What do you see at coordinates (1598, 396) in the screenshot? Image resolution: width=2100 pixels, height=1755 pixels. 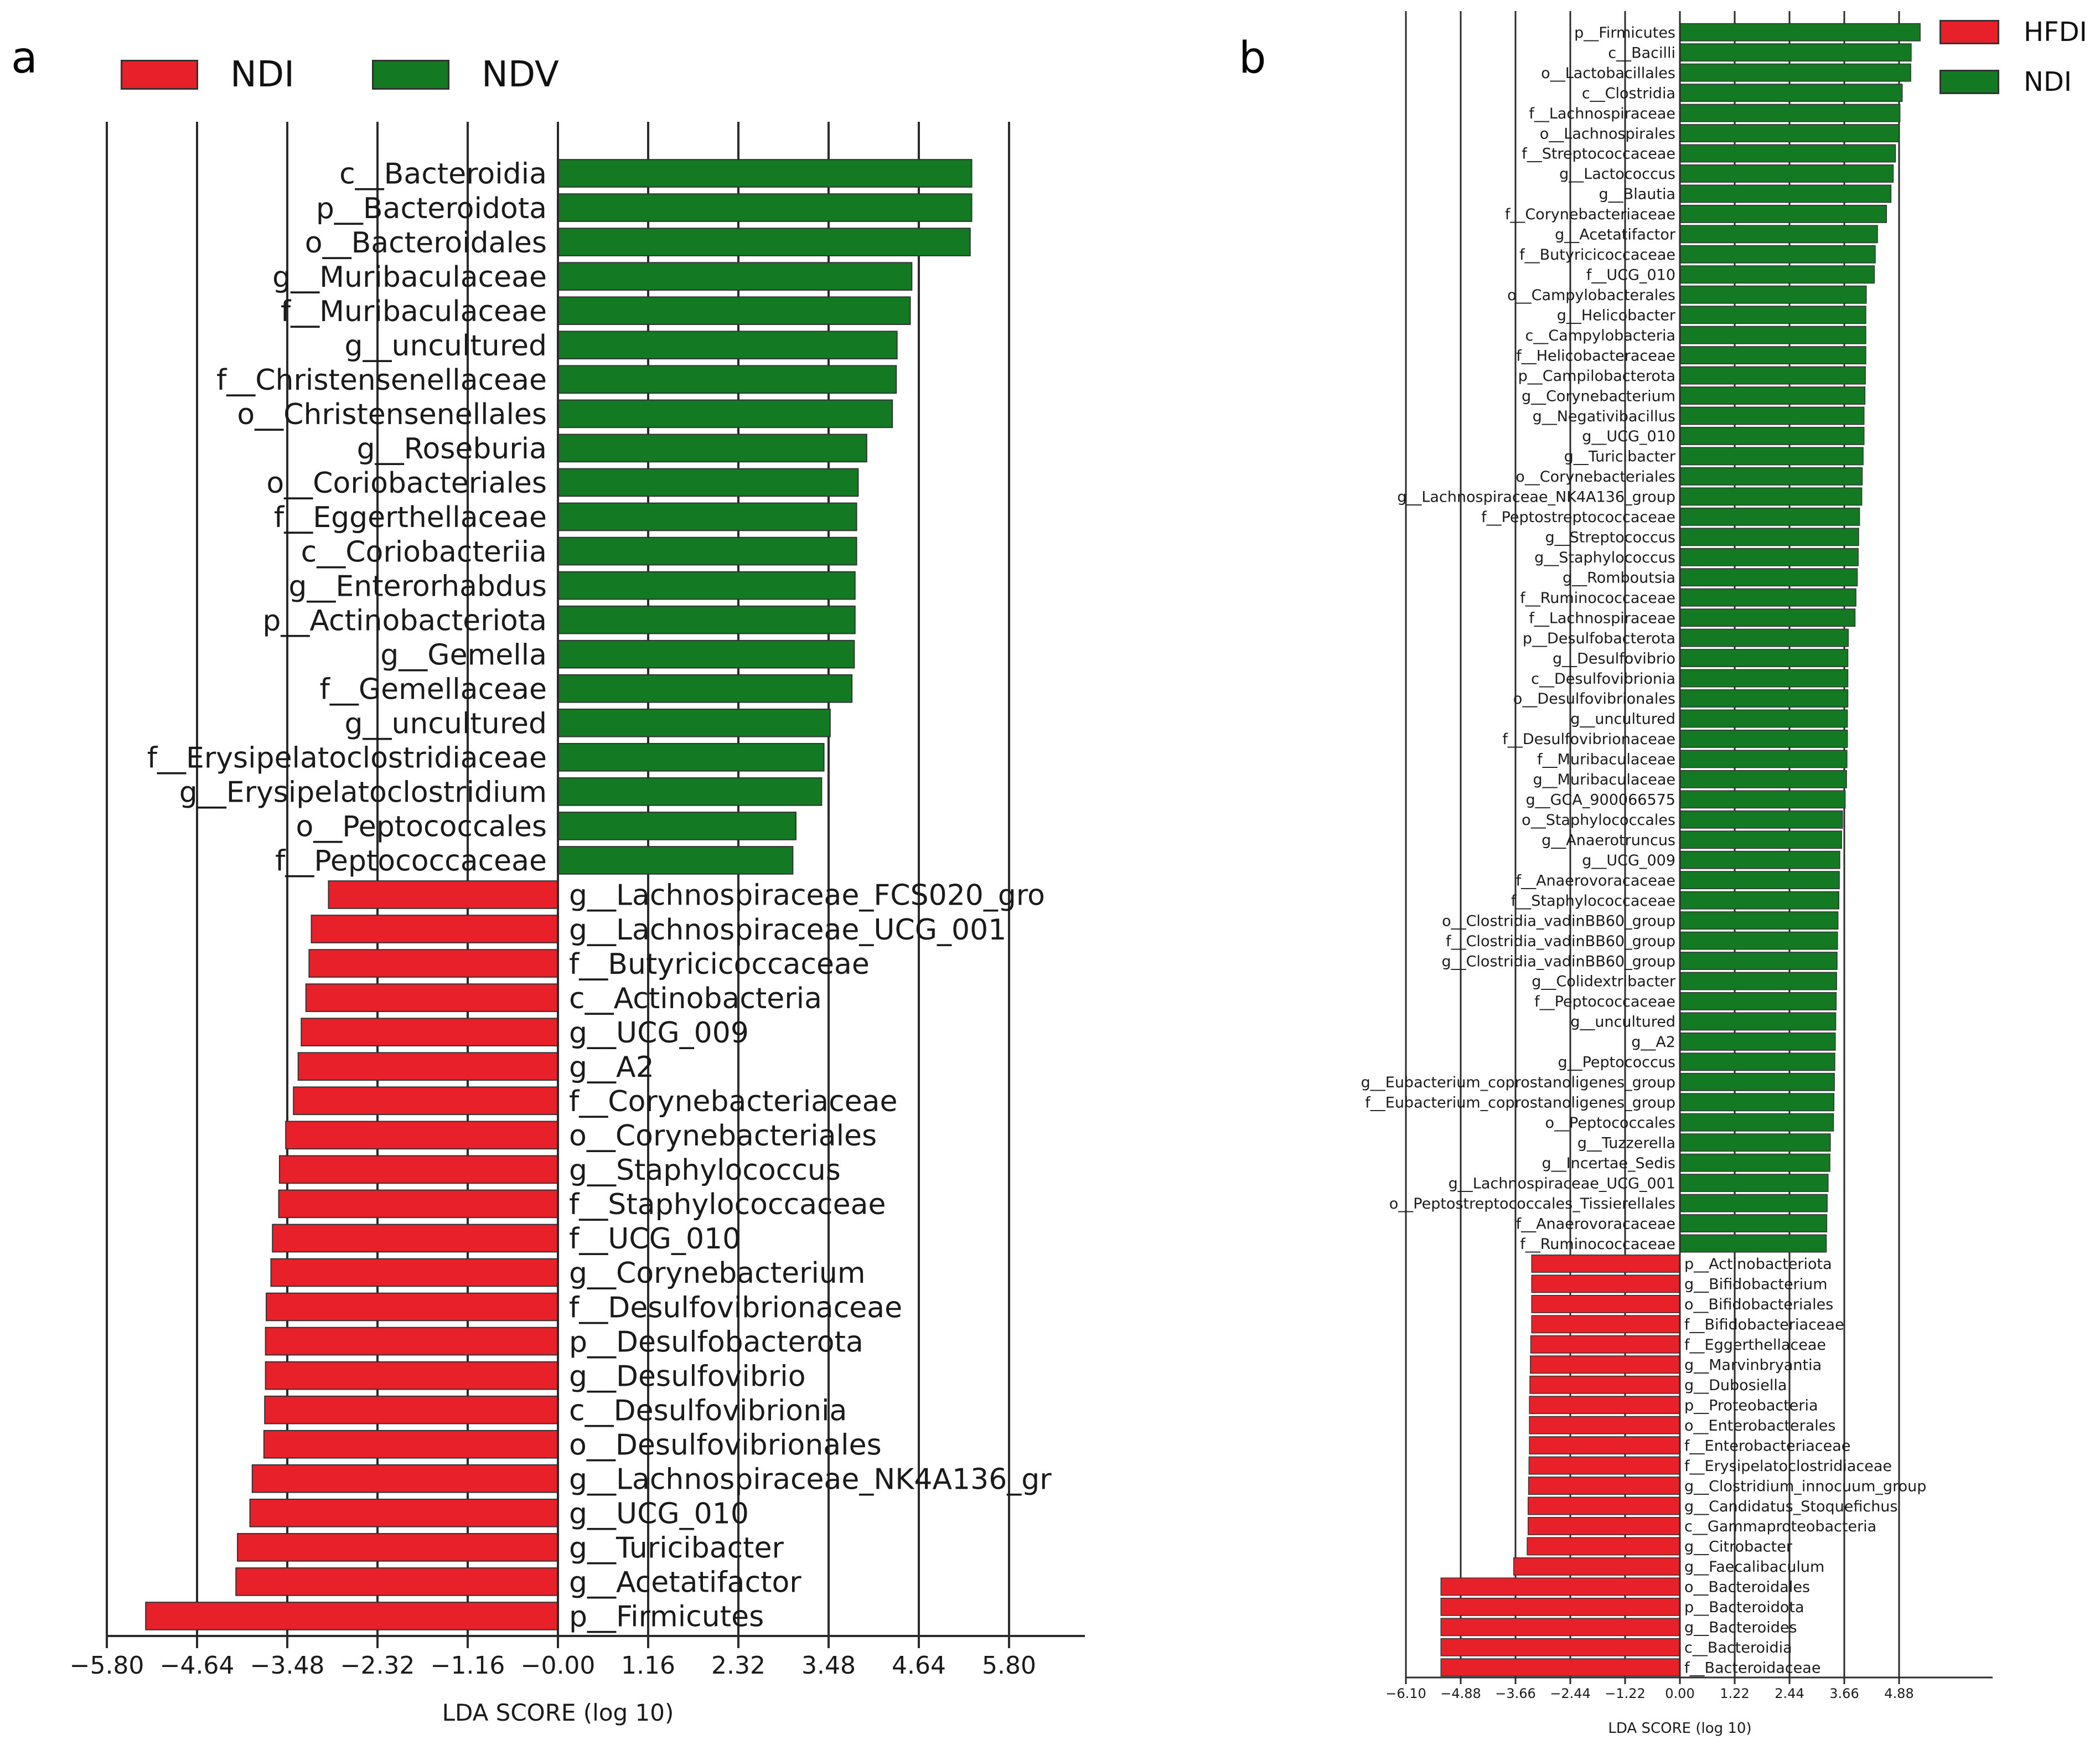 I see `bar-label: g__Corynebacterium` at bounding box center [1598, 396].